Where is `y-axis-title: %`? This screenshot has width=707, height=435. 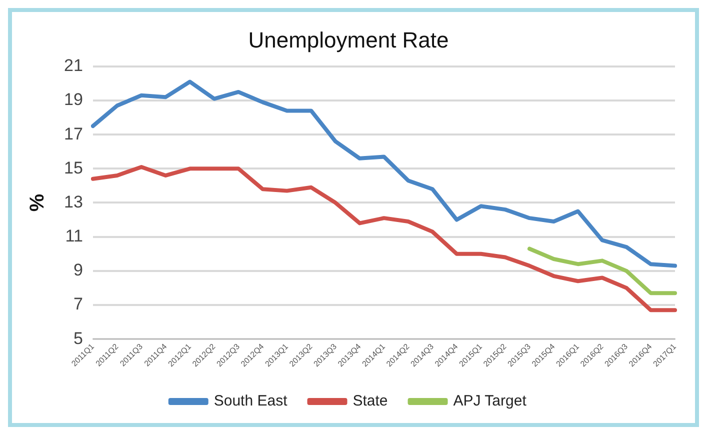 y-axis-title: % is located at coordinates (37, 203).